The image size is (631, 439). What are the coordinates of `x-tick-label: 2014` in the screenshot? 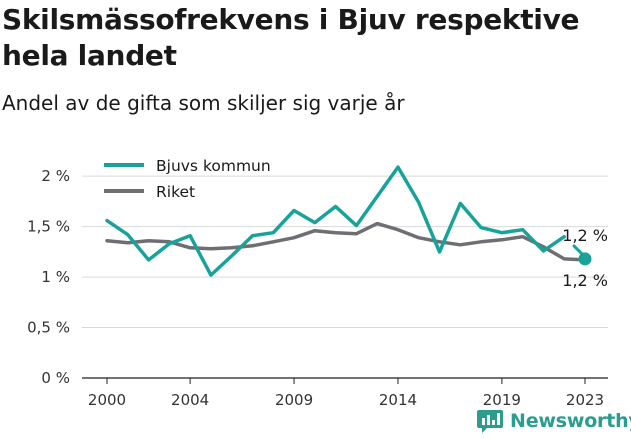 It's located at (398, 400).